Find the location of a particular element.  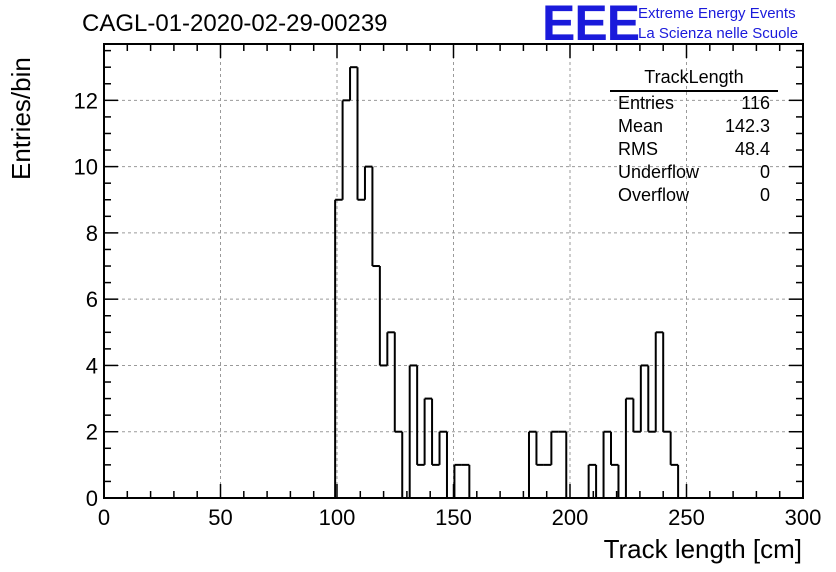

y-tick-label: 10 is located at coordinates (86, 167).